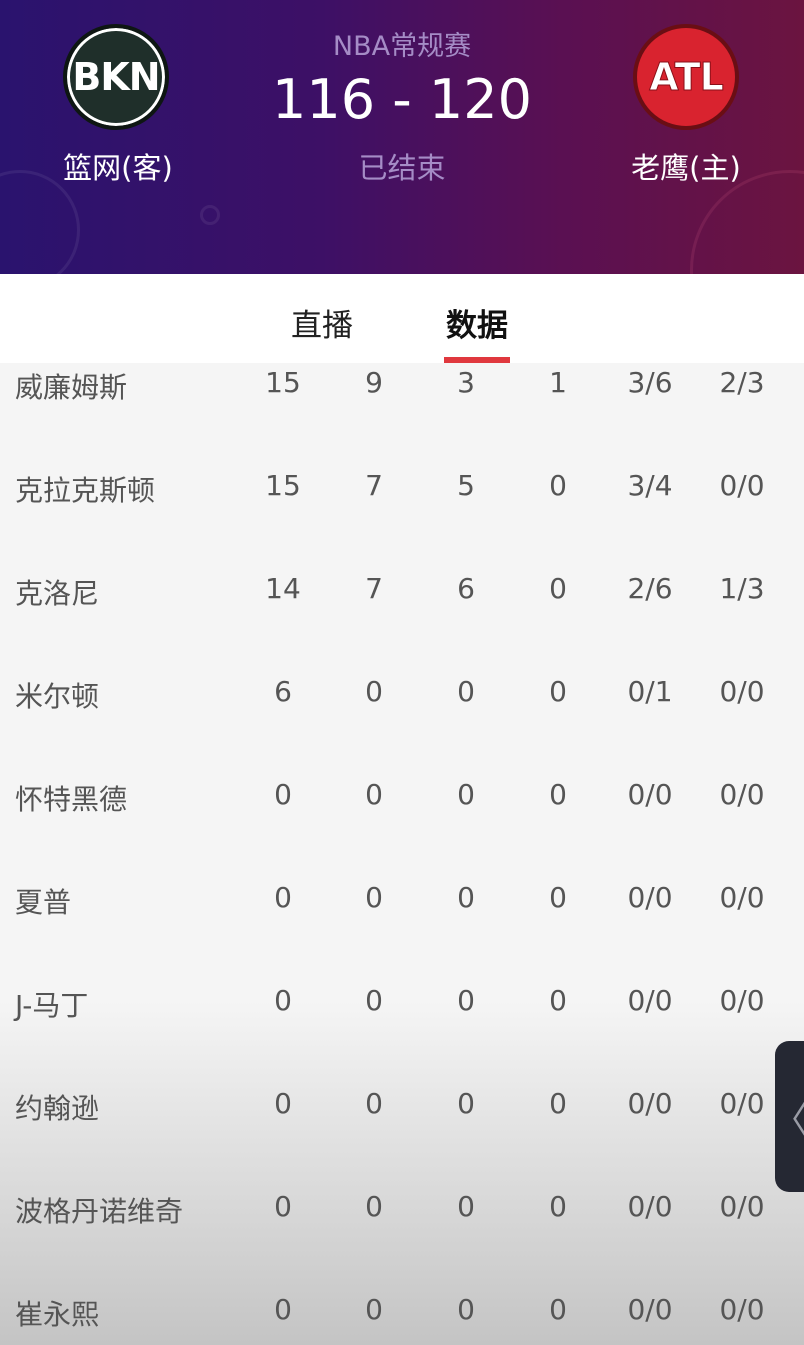 The image size is (804, 1345). What do you see at coordinates (402, 901) in the screenshot?
I see `table-row: 夏普 0 0 0 0 0/0 0/0` at bounding box center [402, 901].